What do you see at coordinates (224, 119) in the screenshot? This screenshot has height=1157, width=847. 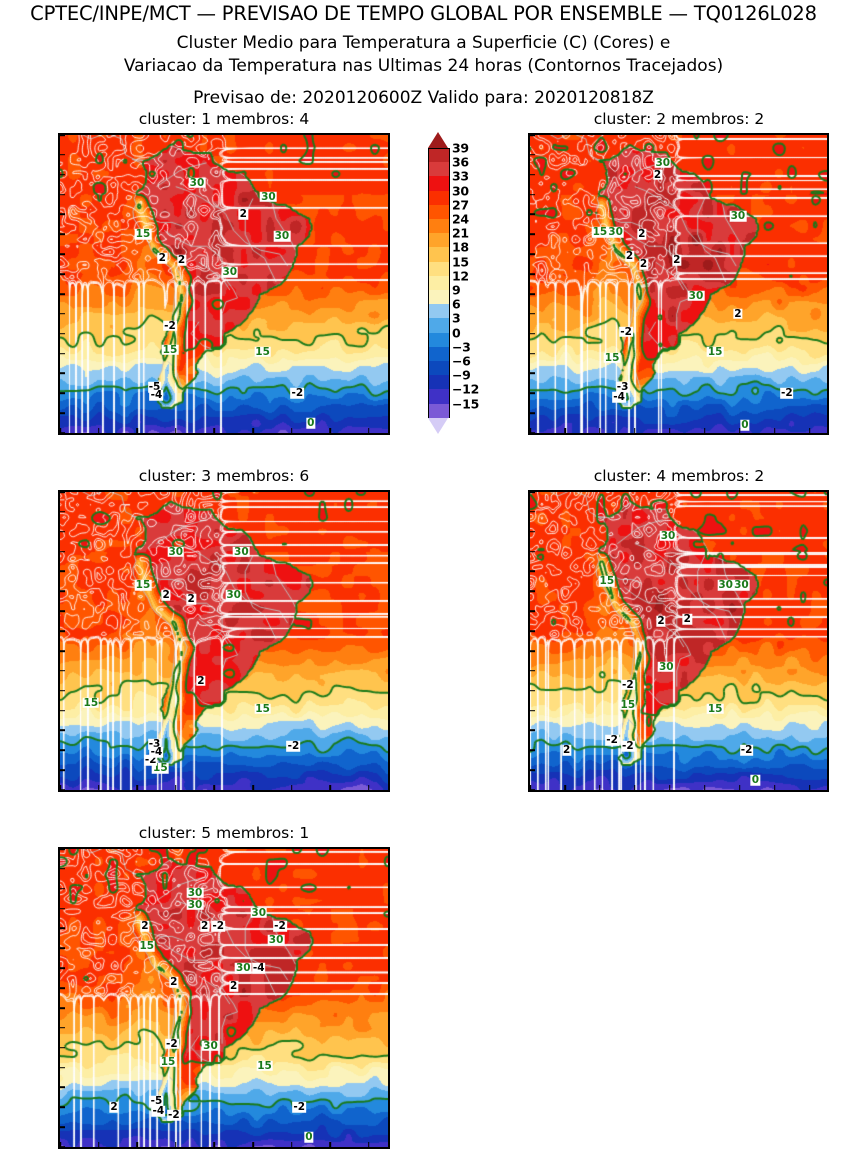 I see `panel-title-cluster-1: cluster: 1 membros: 4` at bounding box center [224, 119].